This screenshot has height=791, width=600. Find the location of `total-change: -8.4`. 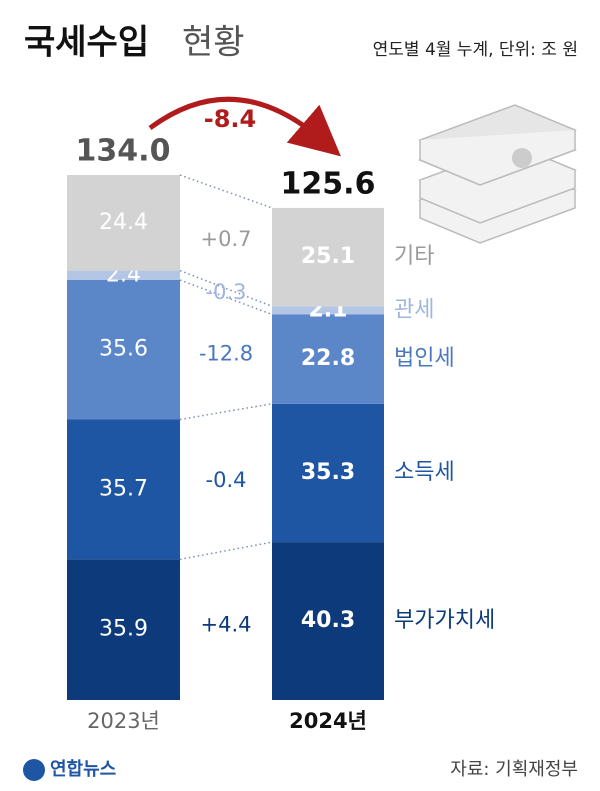

total-change: -8.4 is located at coordinates (230, 119).